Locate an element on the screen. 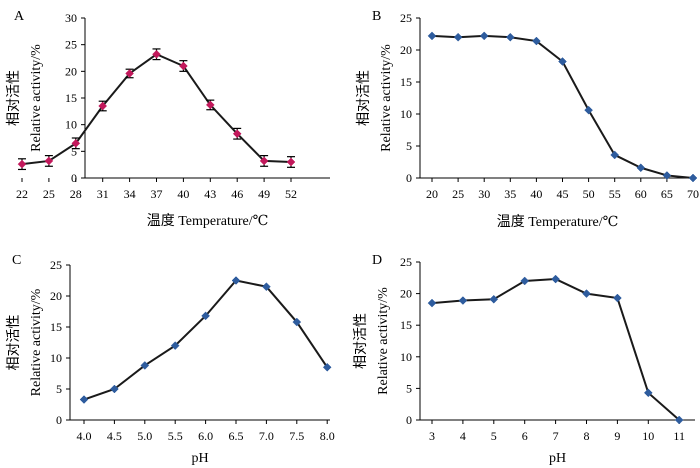  panel-letter: B is located at coordinates (376, 16).